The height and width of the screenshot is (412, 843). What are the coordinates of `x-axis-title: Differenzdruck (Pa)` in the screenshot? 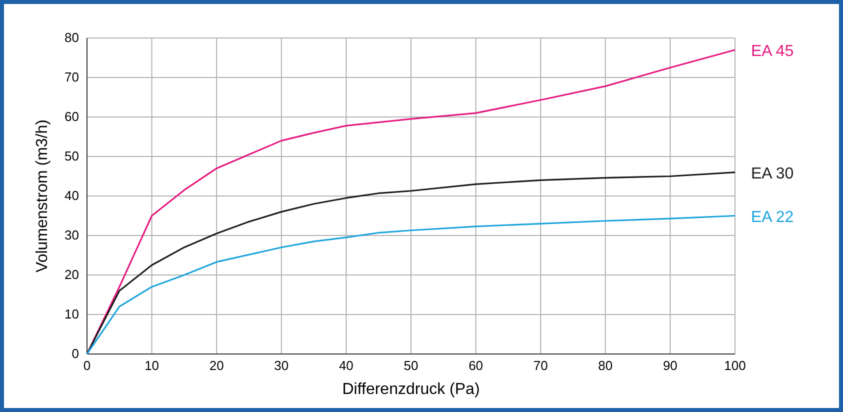 It's located at (411, 389).